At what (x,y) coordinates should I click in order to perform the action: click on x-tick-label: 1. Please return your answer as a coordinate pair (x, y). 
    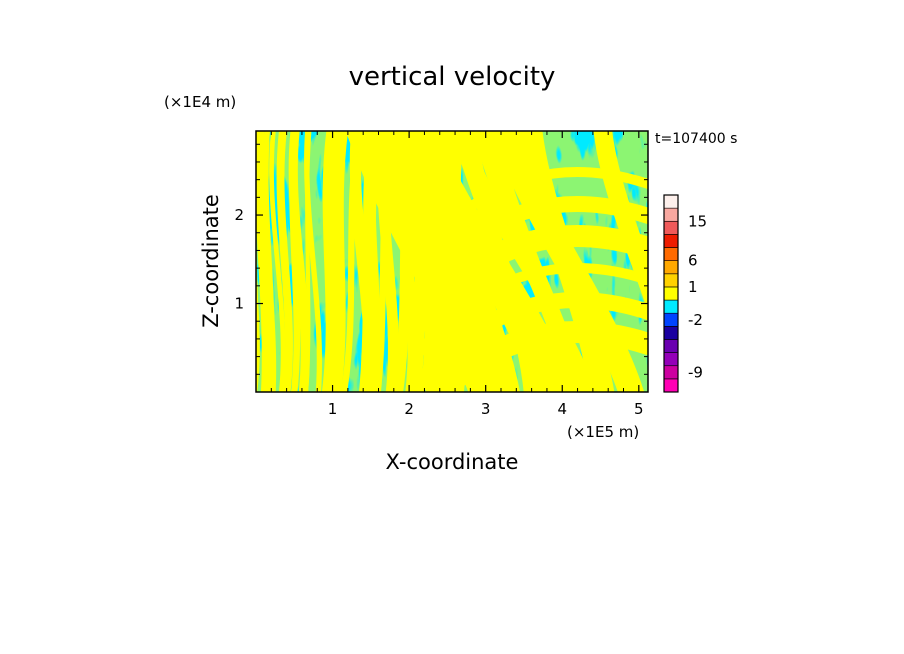
    Looking at the image, I should click on (333, 409).